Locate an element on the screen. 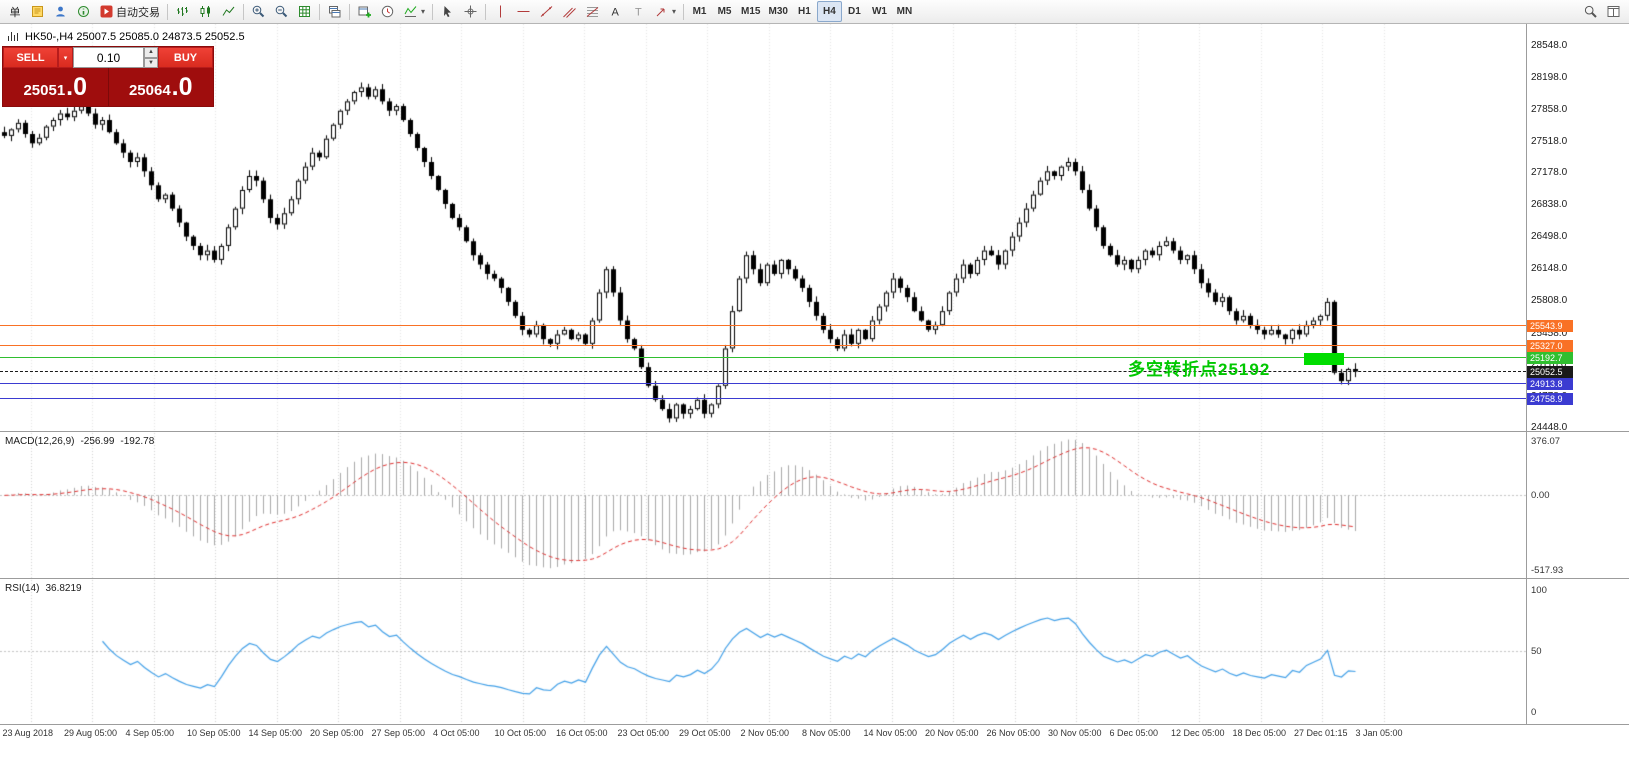 Image resolution: width=1629 pixels, height=769 pixels. rsi-axis-label: 0 is located at coordinates (1534, 712).